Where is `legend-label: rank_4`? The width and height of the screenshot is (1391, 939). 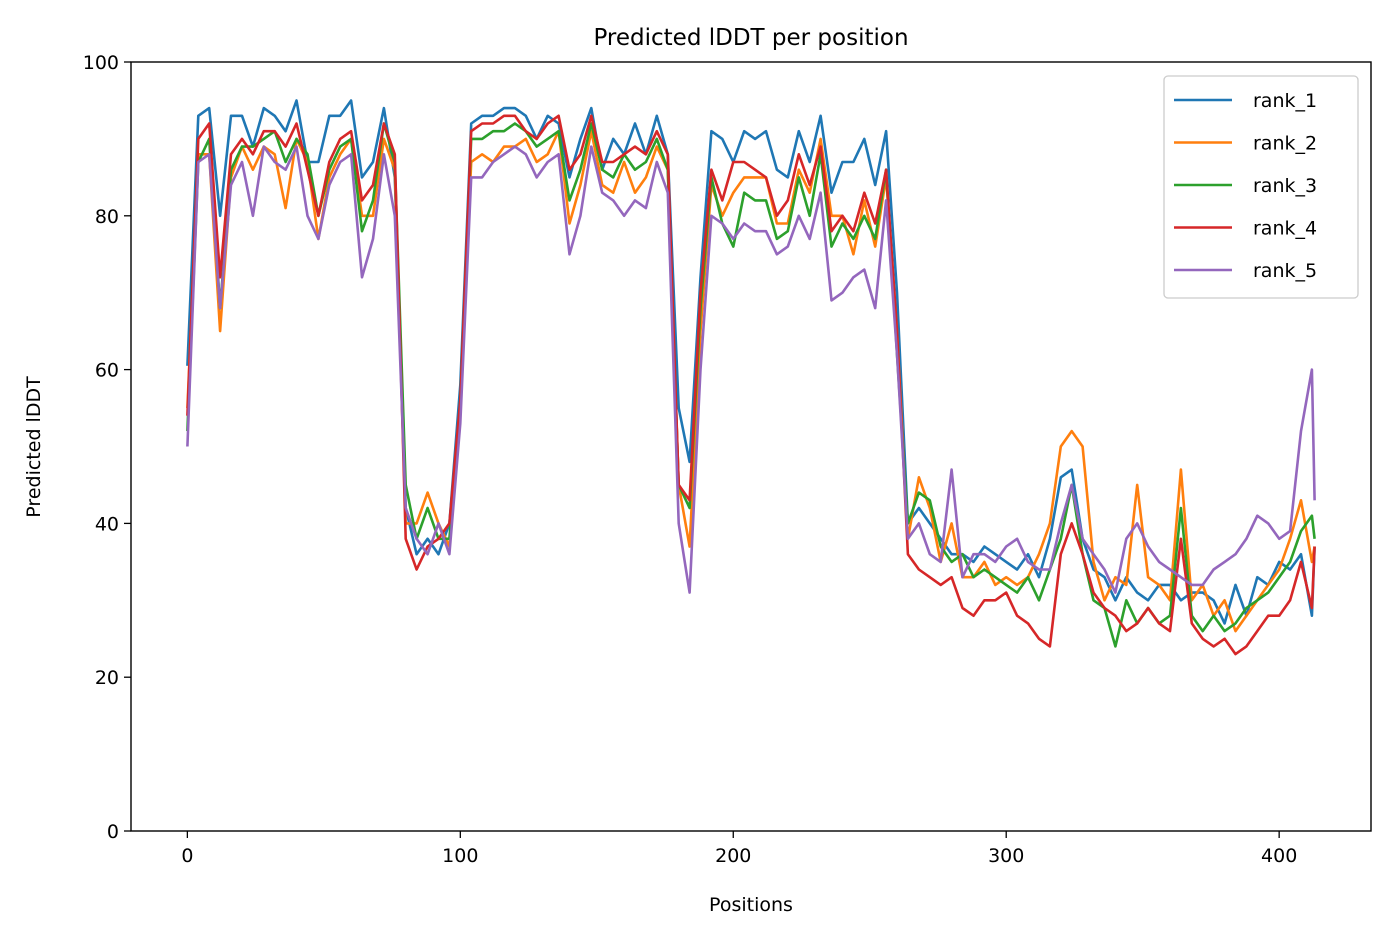 legend-label: rank_4 is located at coordinates (1285, 229).